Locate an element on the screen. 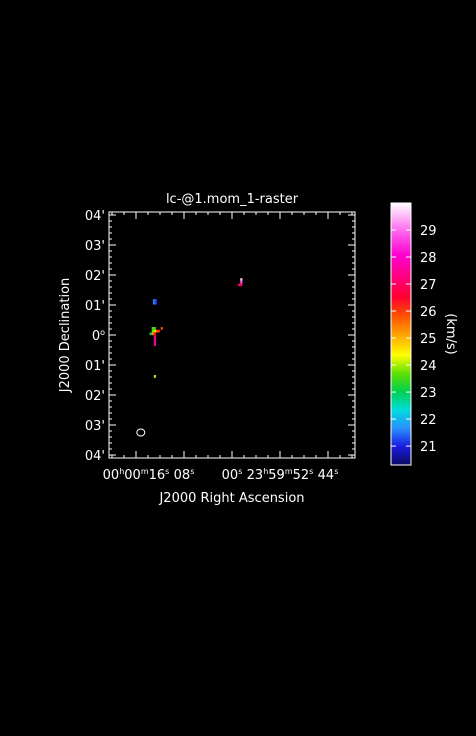  colorbar-label: (km/s) is located at coordinates (450, 334).